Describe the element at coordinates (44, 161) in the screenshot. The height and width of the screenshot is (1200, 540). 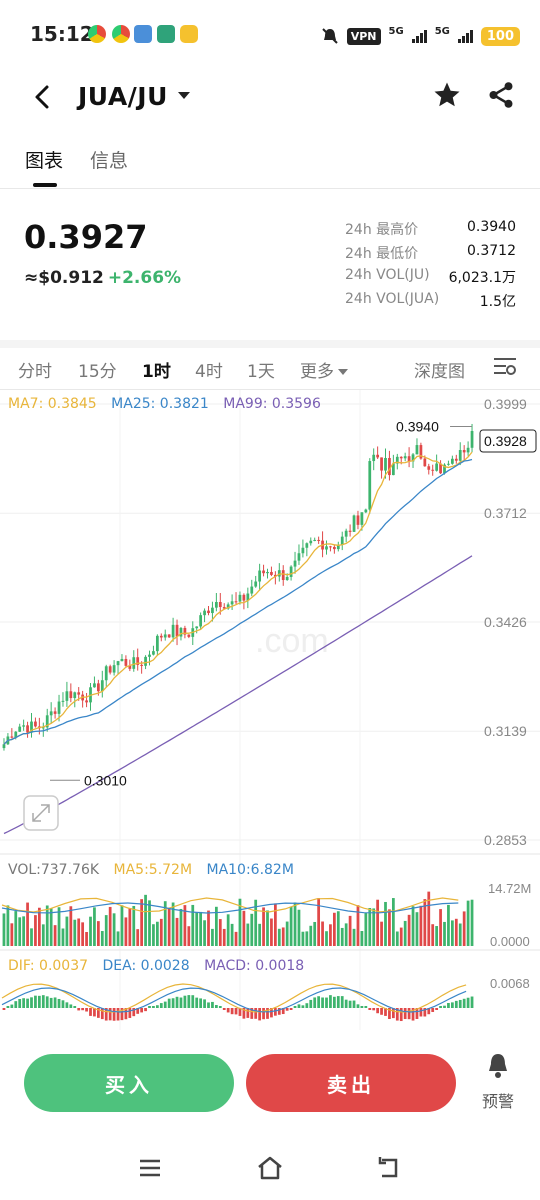
I see `tab-chart: 图表` at that location.